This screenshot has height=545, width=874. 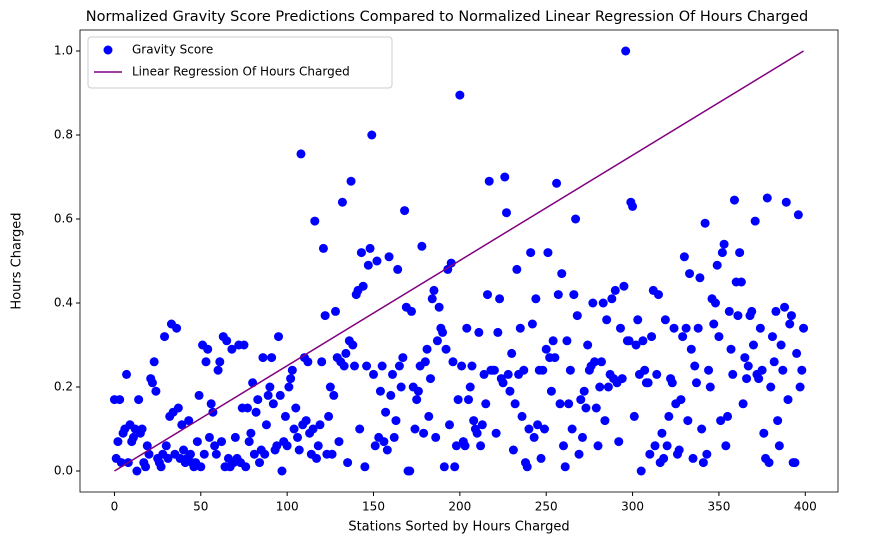 I want to click on x-tick-label: 0, so click(x=115, y=507).